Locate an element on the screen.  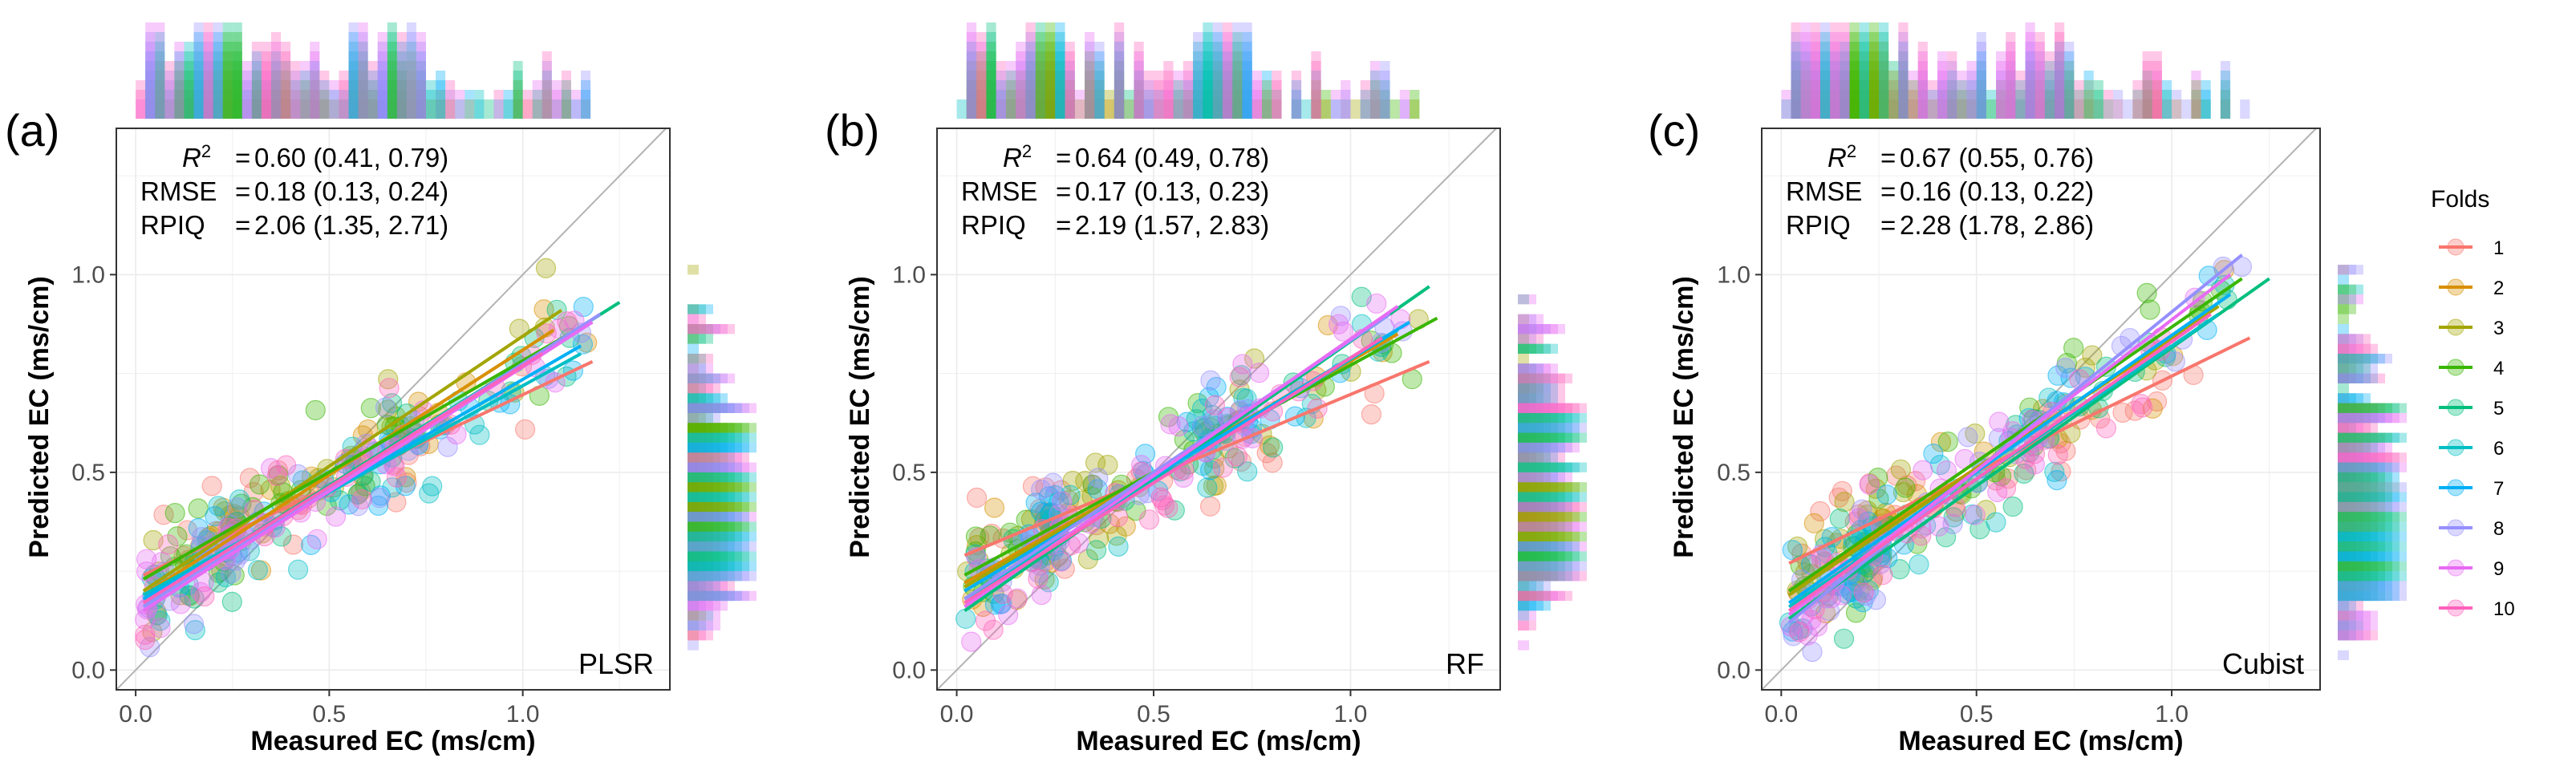
right-histogram is located at coordinates (722, 458).